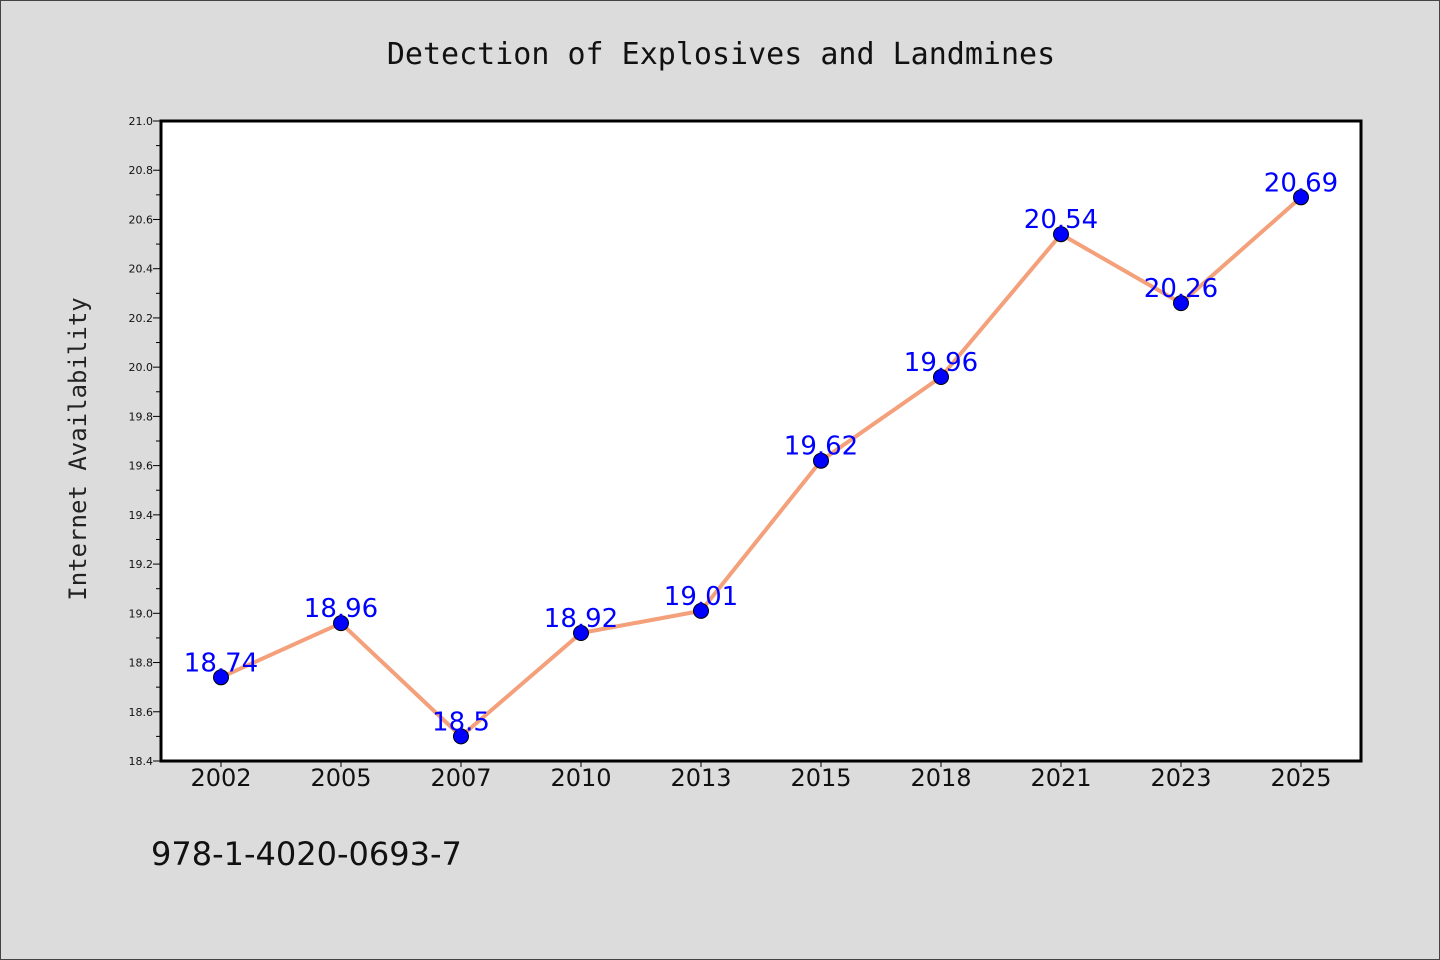 The image size is (1440, 960). What do you see at coordinates (78, 448) in the screenshot?
I see `y-axis-label: Internet Availability` at bounding box center [78, 448].